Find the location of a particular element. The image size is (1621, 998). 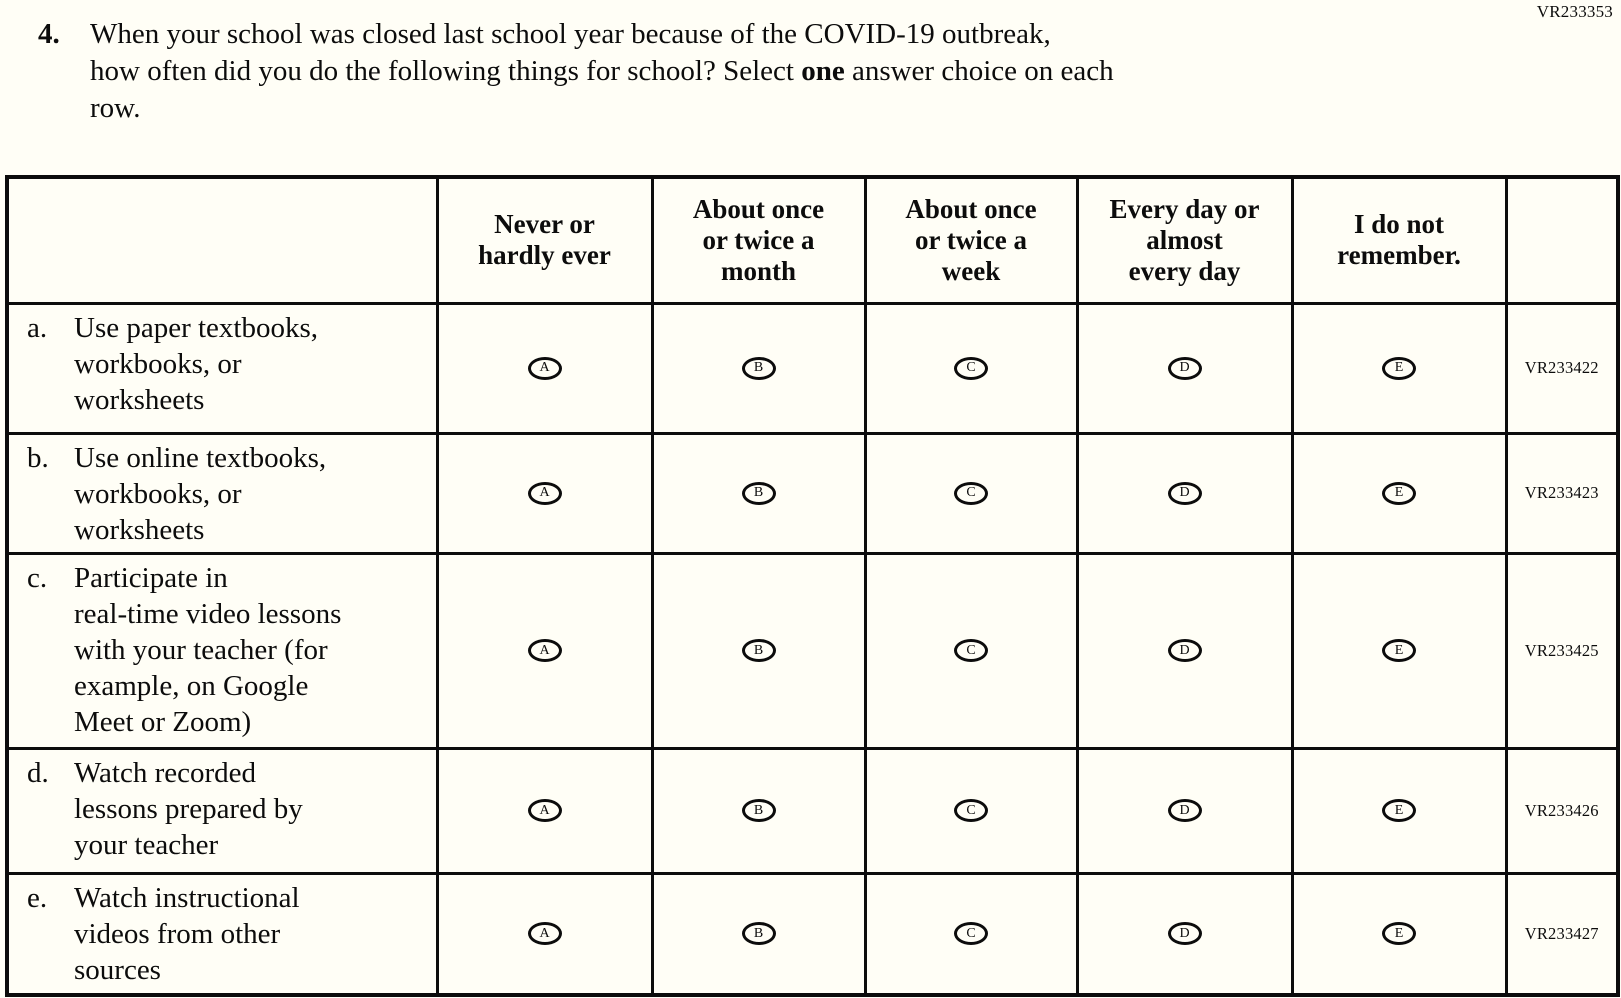

row-code: VR233422 is located at coordinates (1562, 368).